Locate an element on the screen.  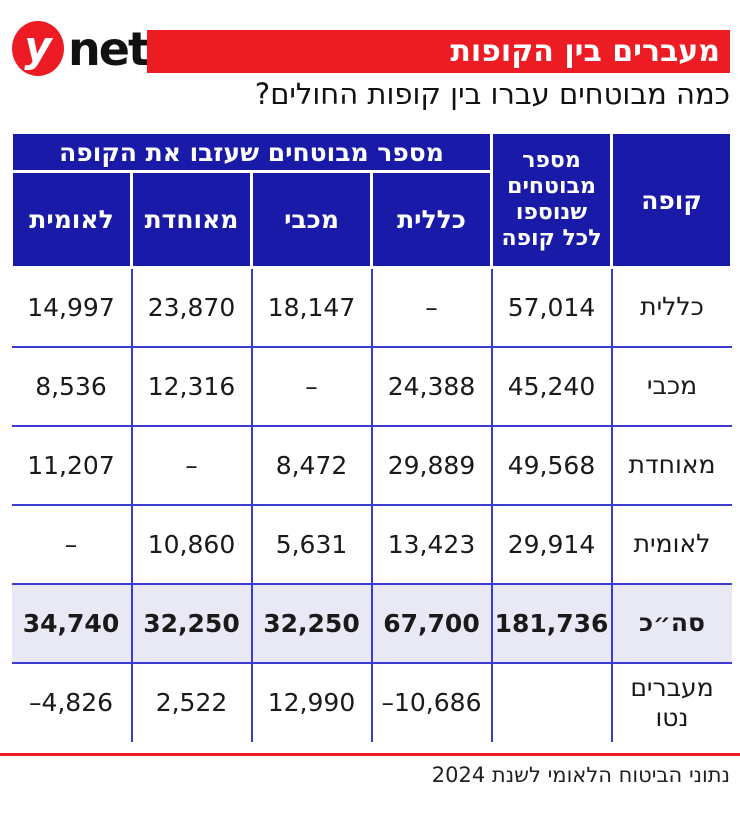
col-header-left-group: מספר מבוטחים שעזבו את הקופה is located at coordinates (251, 152).